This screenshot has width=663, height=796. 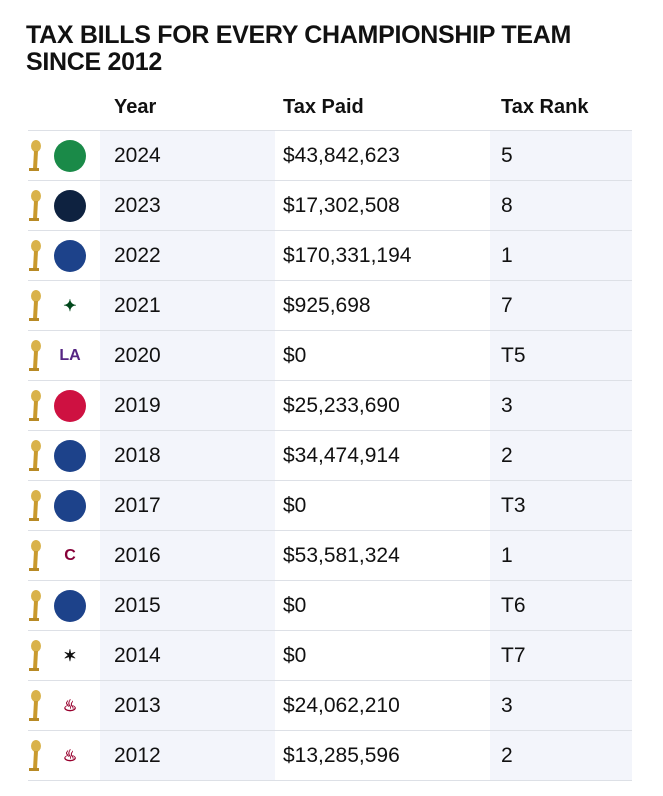 I want to click on table-row: LA 2020 $0 T5, so click(x=330, y=355).